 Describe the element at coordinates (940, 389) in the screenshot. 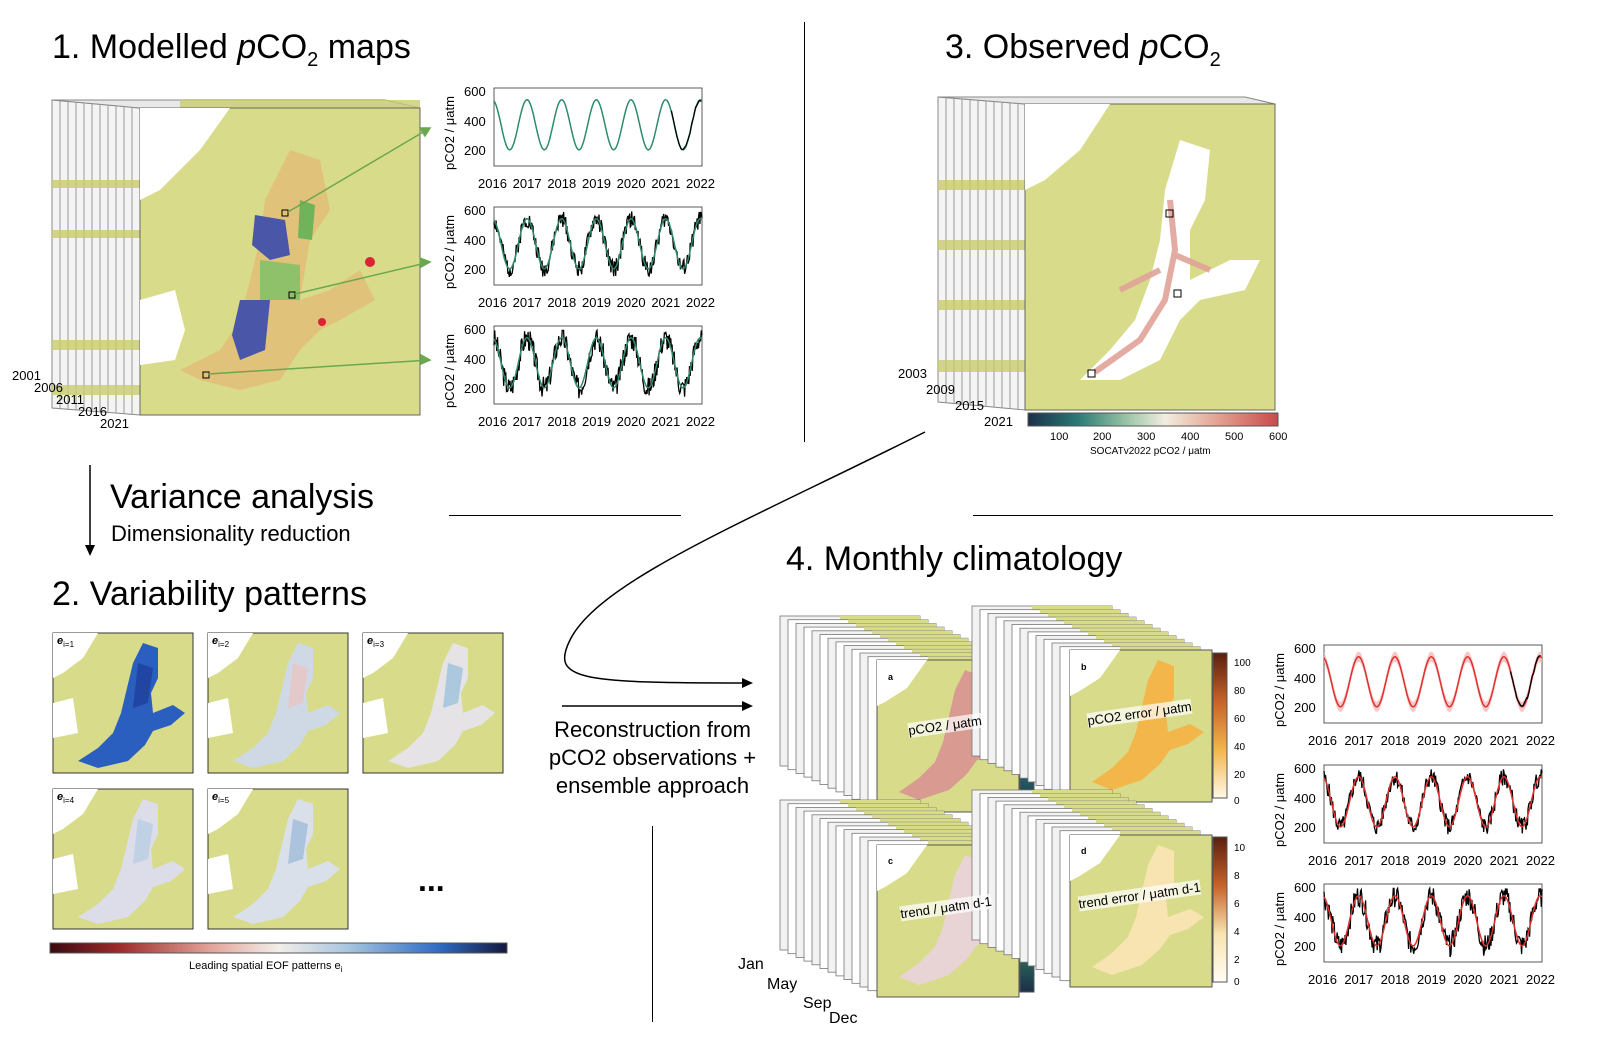

I see `obs-year-1: 2009` at that location.